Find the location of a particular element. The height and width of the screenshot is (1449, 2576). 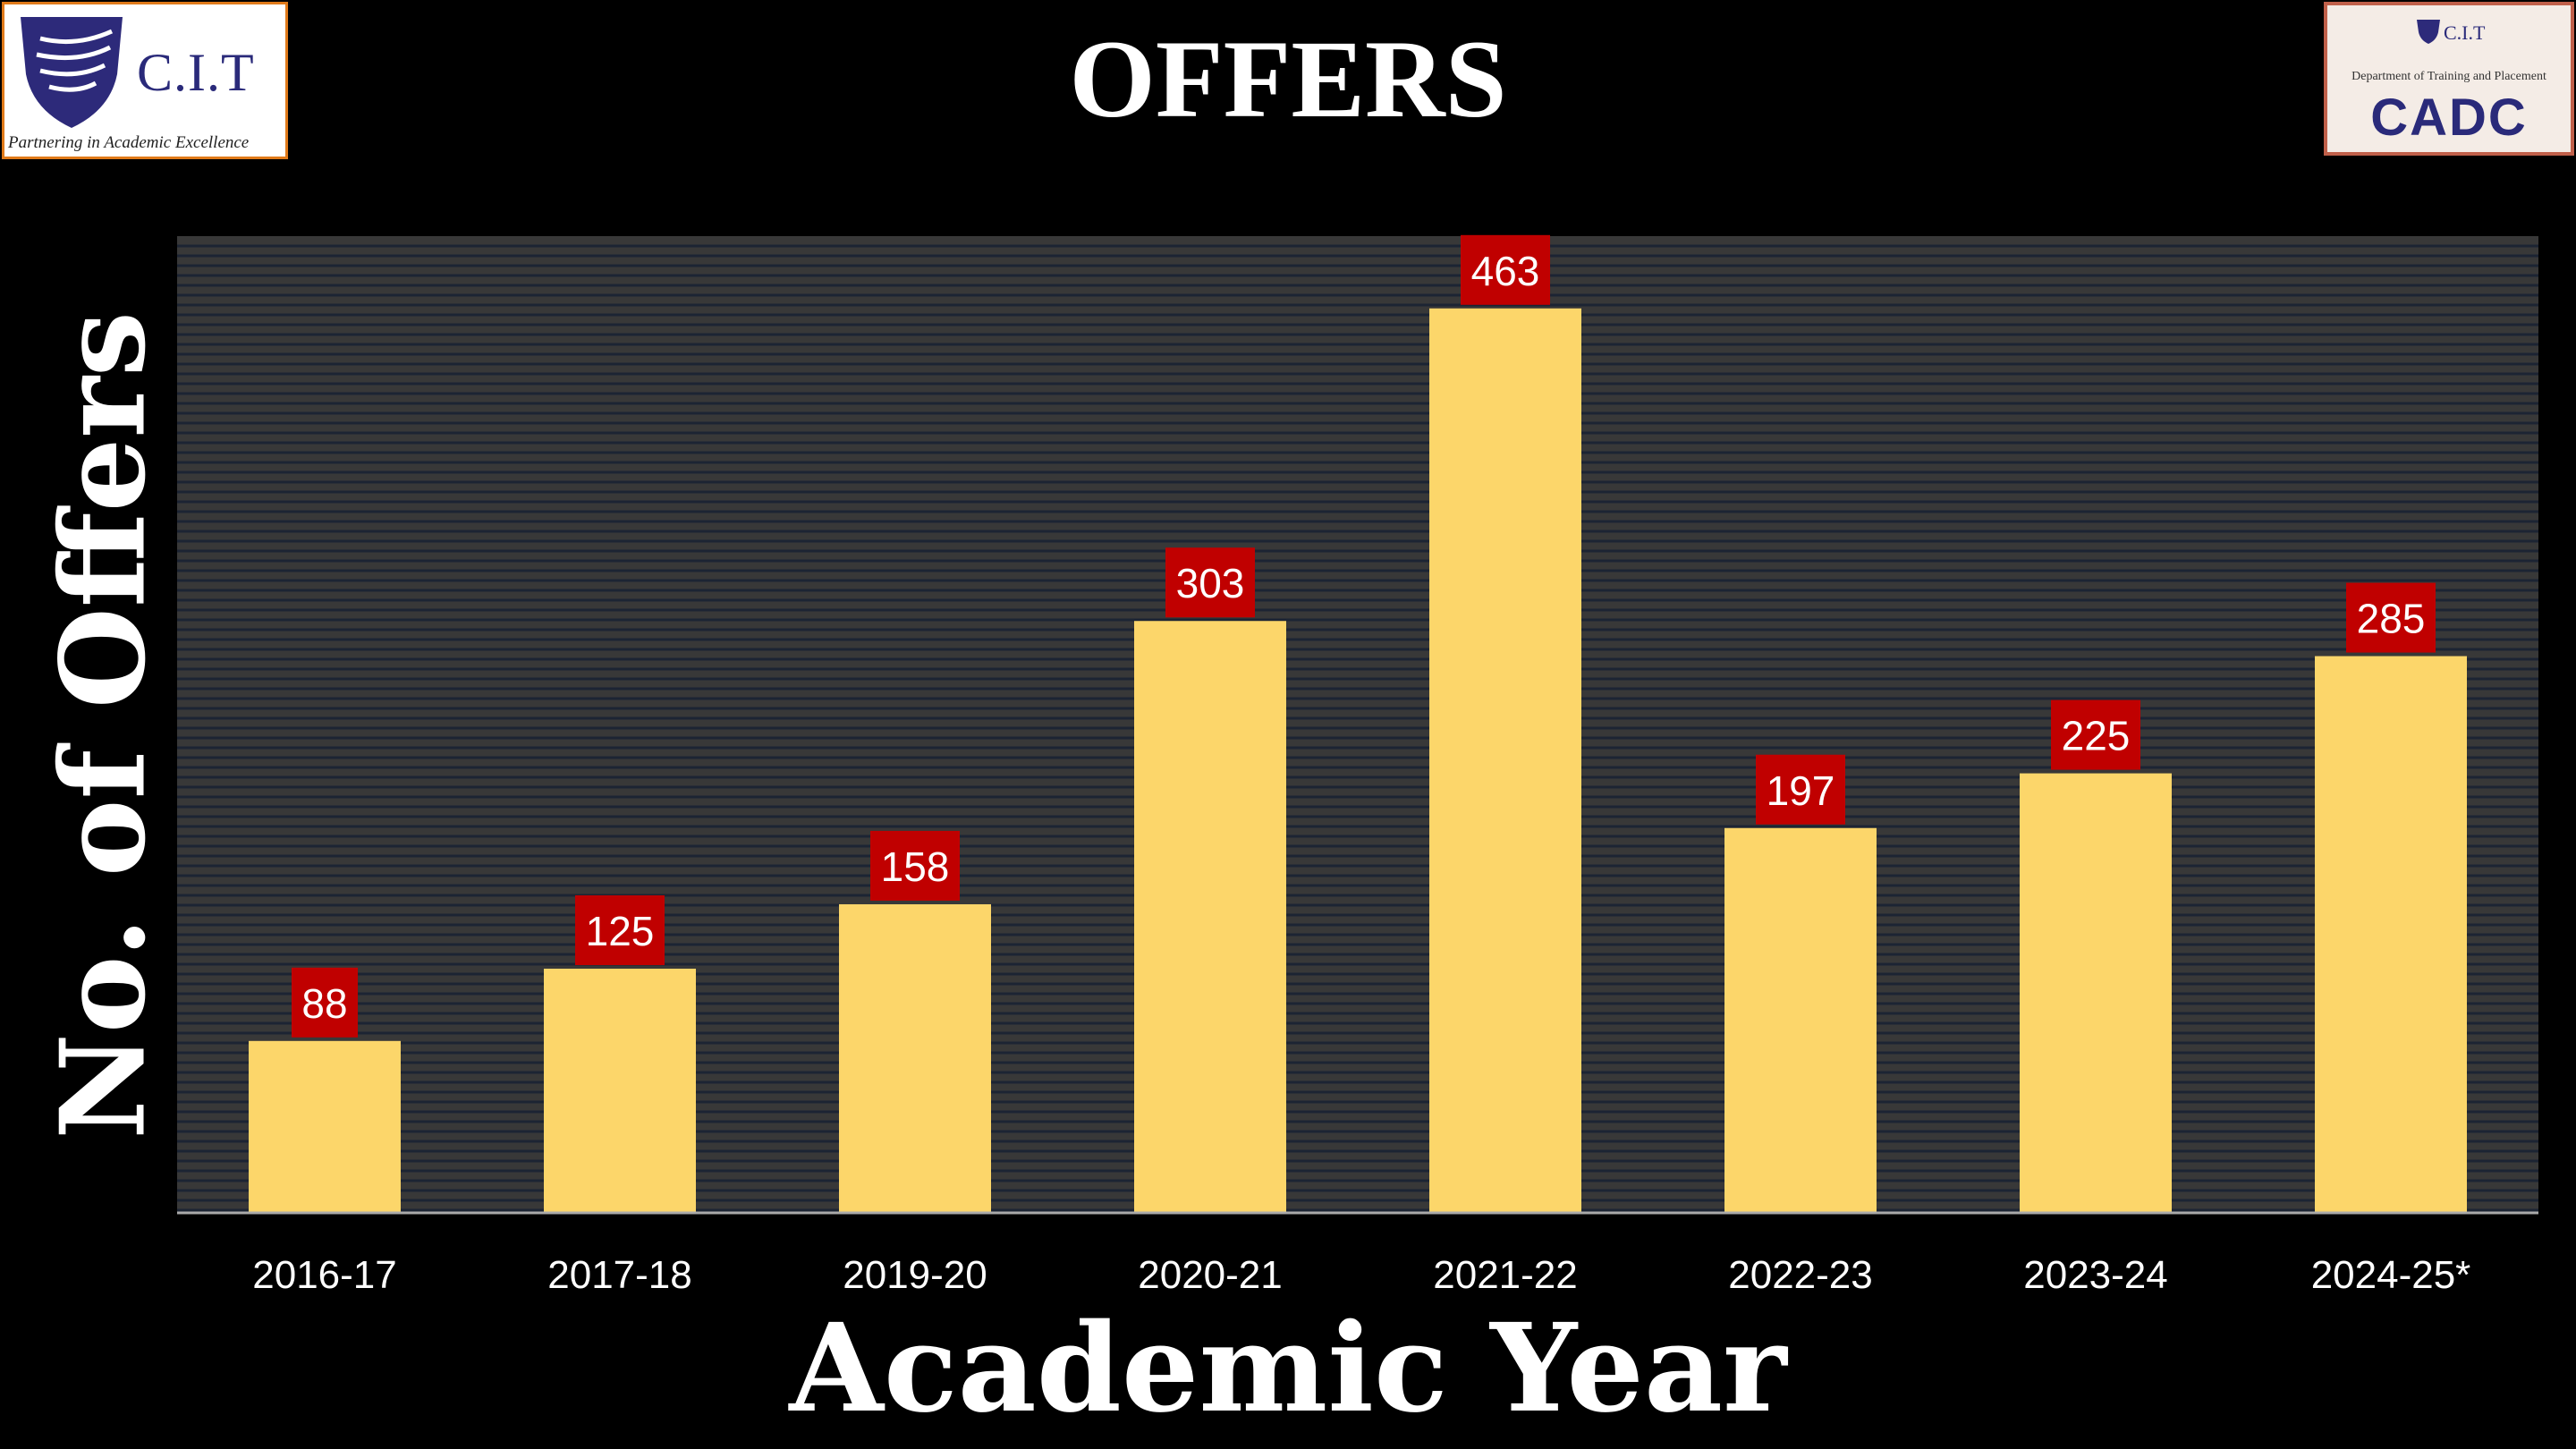

cadc-brand-text: CADC is located at coordinates (2449, 118).